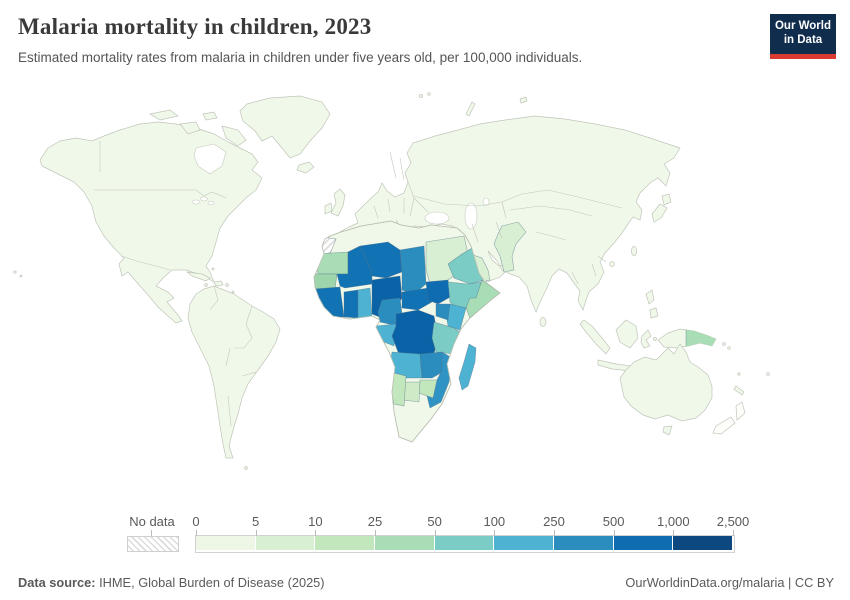  Describe the element at coordinates (768, 374) in the screenshot. I see `fiji` at that location.